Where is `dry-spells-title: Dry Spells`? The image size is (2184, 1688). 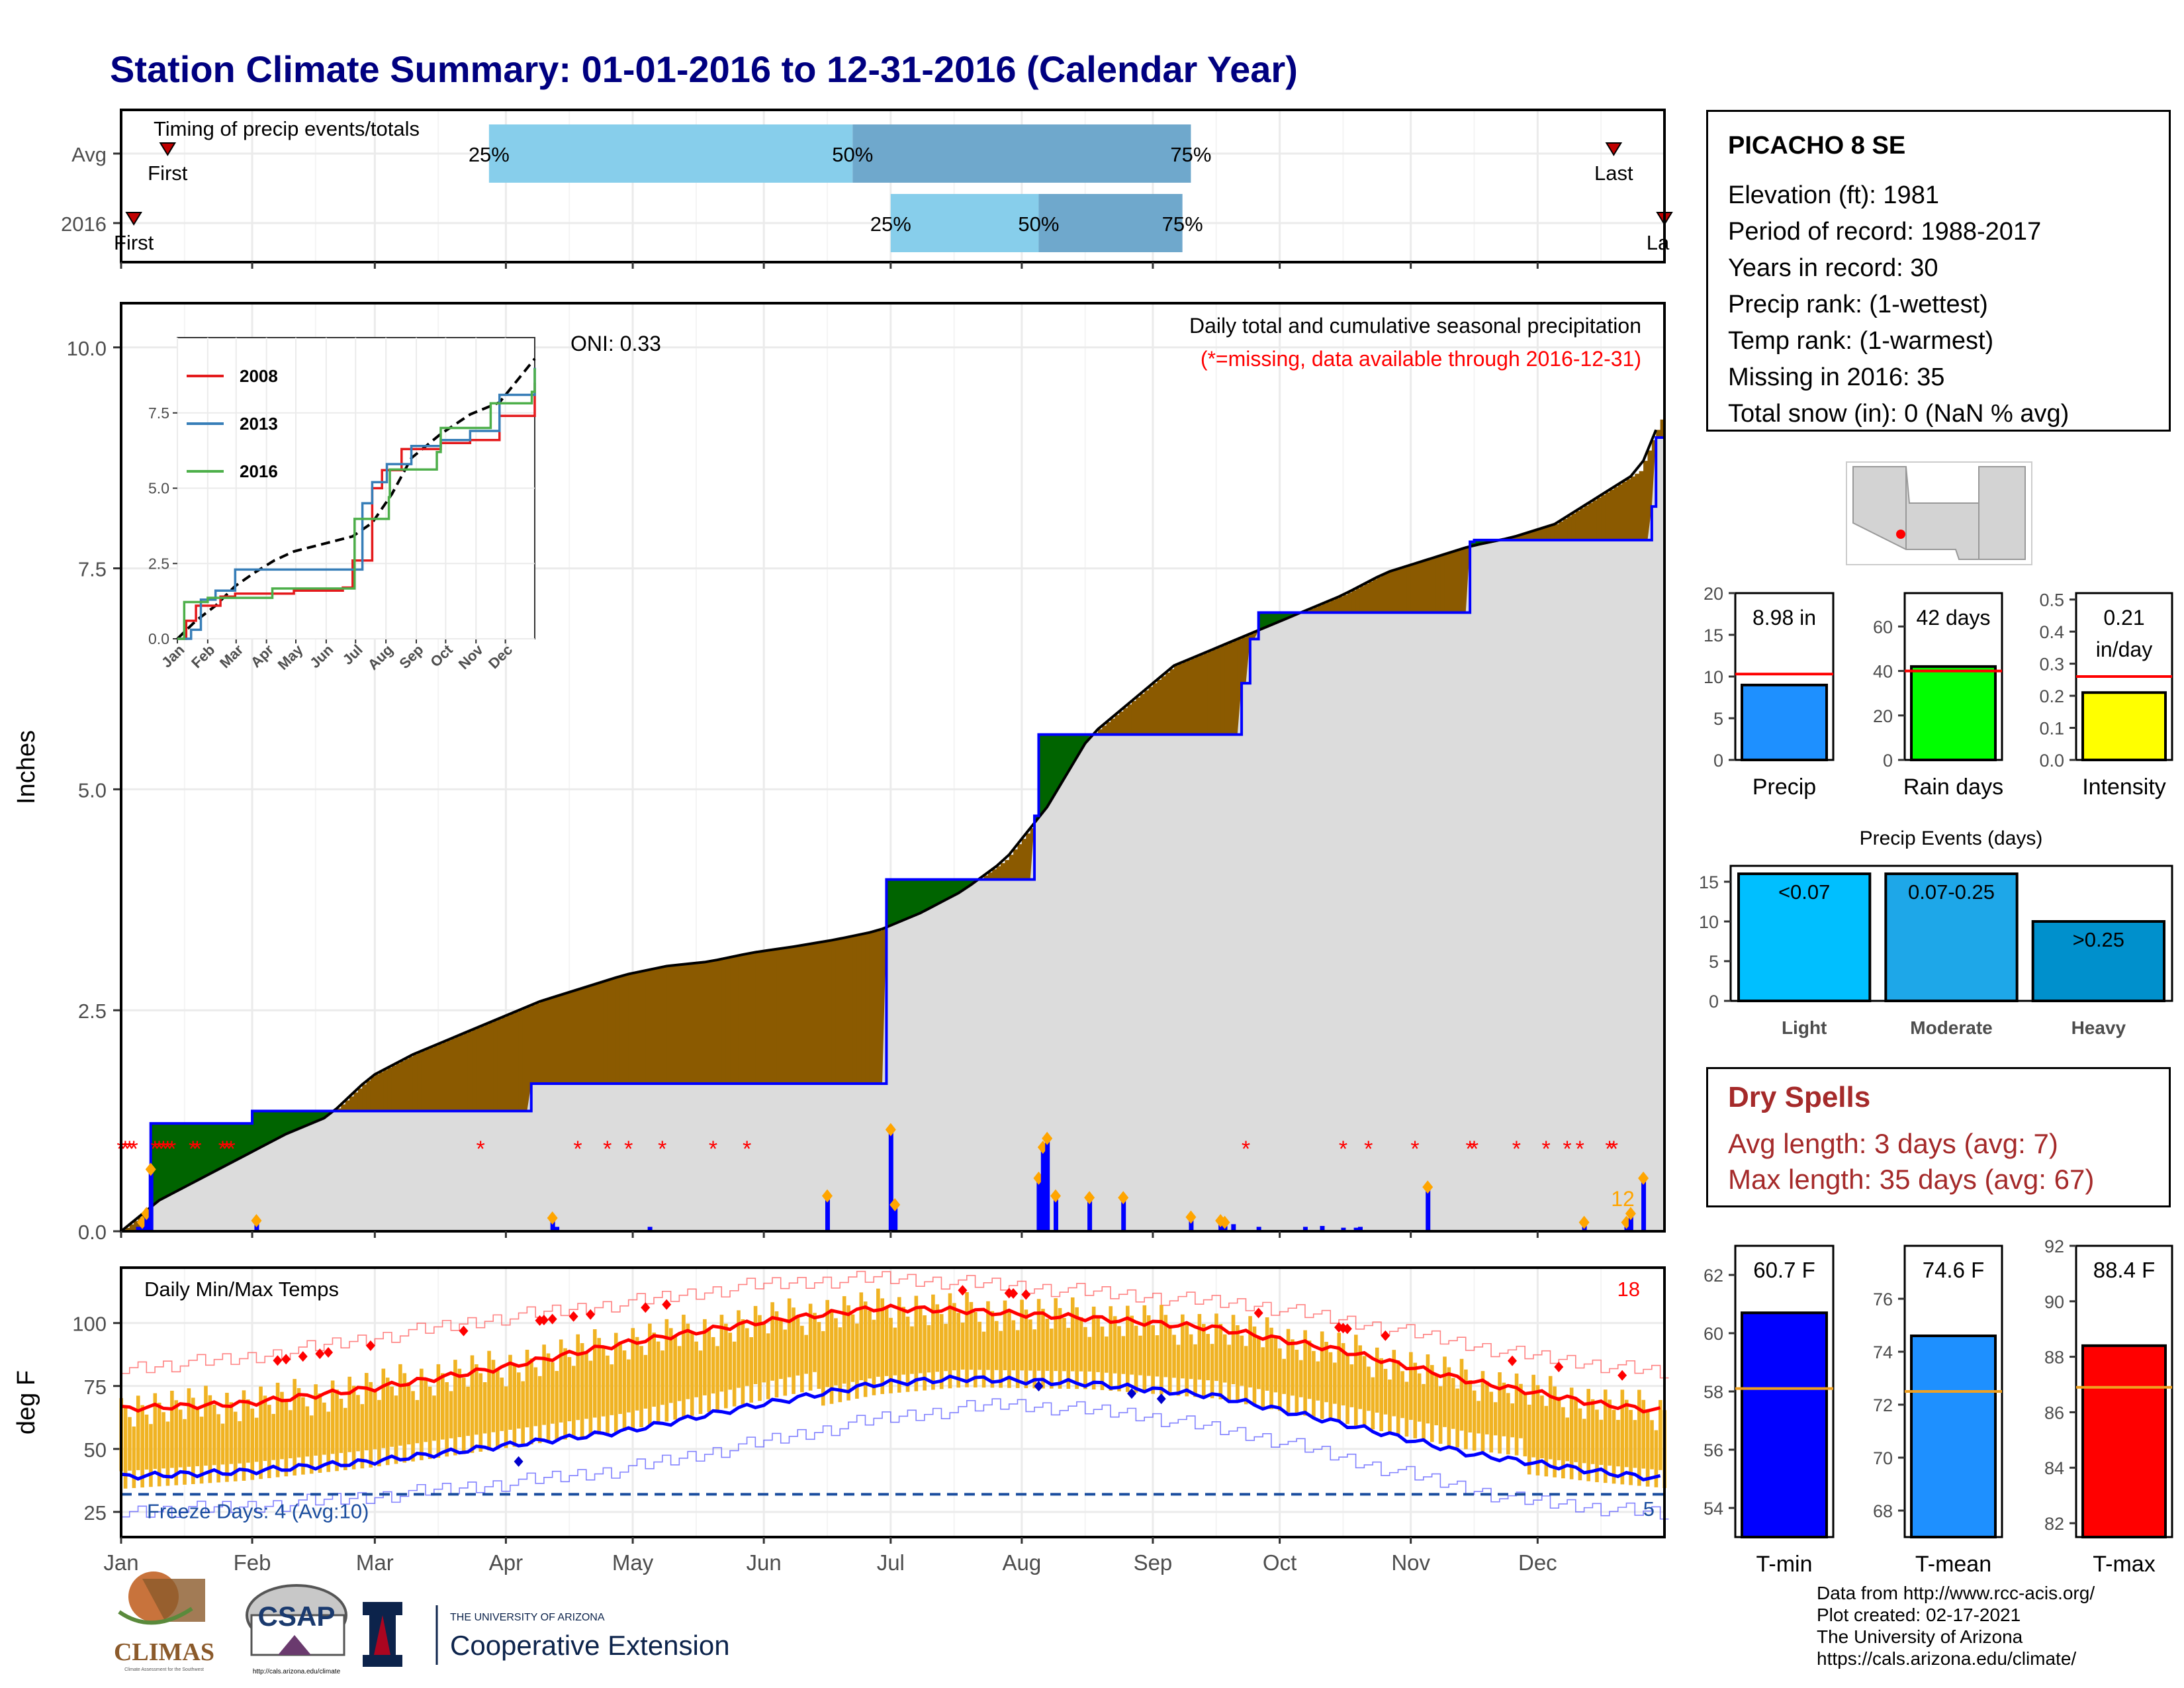 dry-spells-title: Dry Spells is located at coordinates (1800, 1097).